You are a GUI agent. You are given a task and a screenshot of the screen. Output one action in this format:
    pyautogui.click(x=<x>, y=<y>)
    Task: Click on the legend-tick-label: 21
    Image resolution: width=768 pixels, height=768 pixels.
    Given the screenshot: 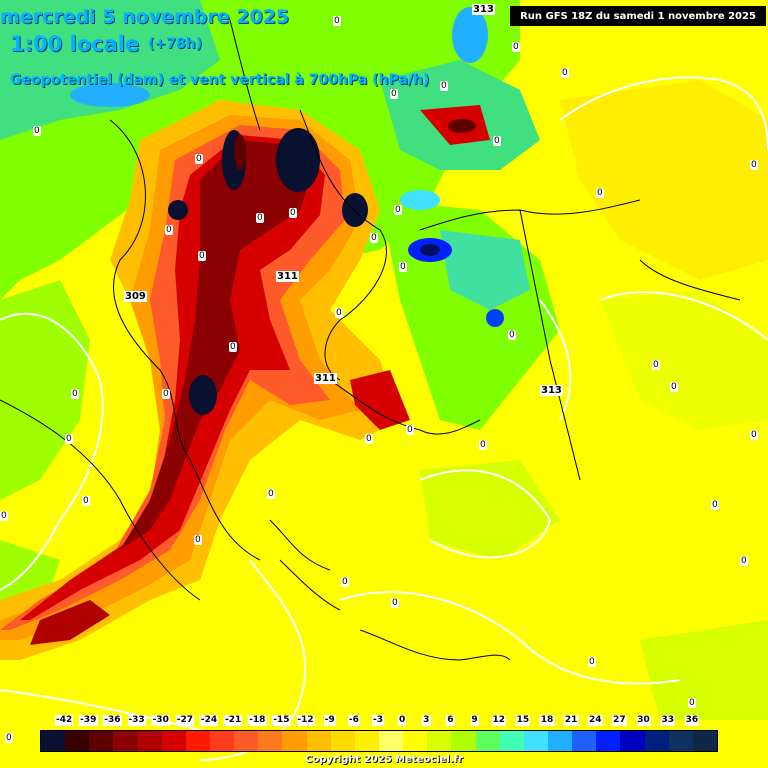 What is the action you would take?
    pyautogui.click(x=571, y=720)
    